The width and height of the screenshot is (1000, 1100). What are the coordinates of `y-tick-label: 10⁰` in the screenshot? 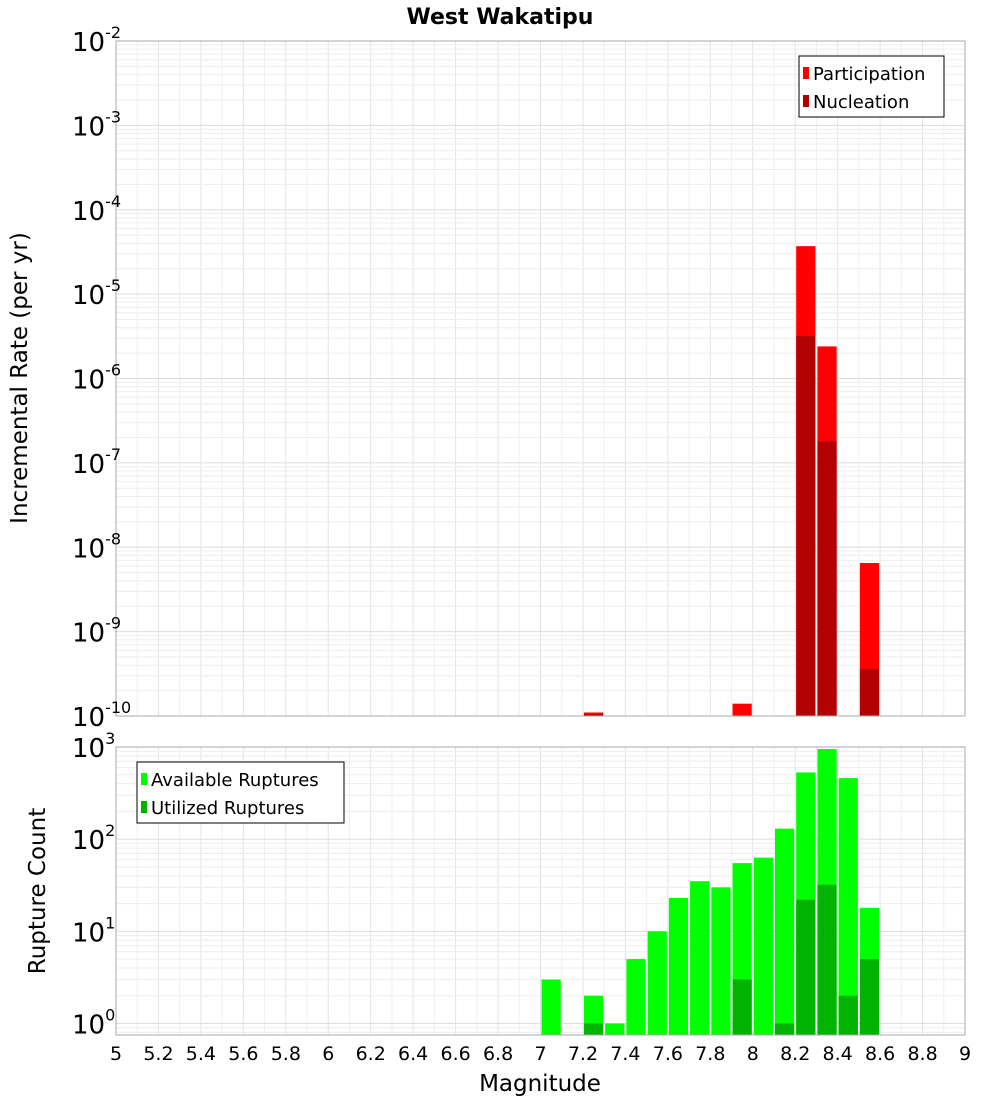 It's located at (93, 1022).